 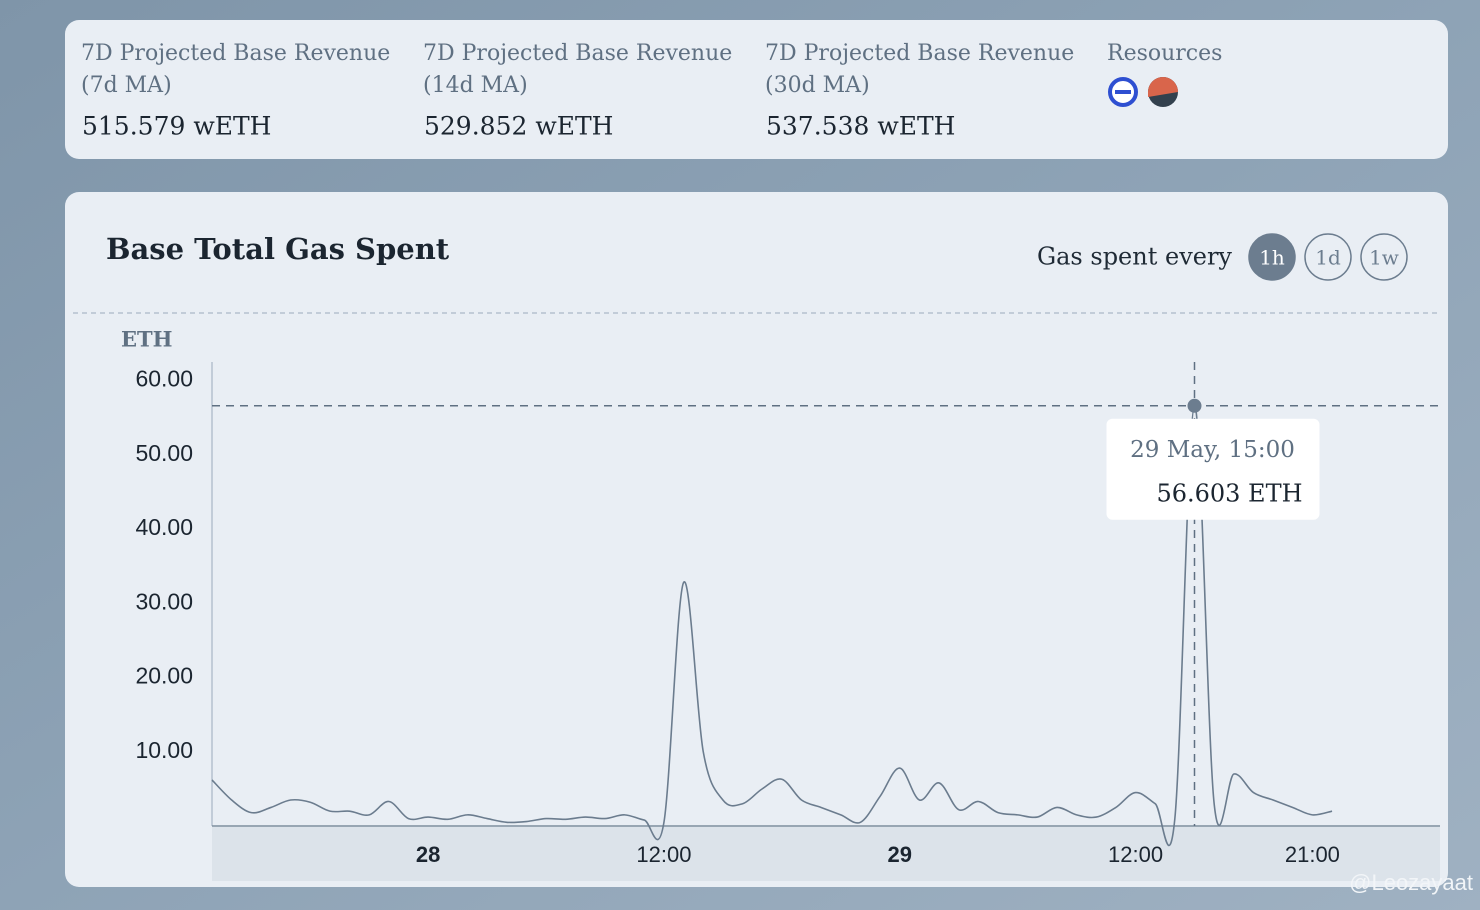 I want to click on y-tick-label: 50.00, so click(x=164, y=453).